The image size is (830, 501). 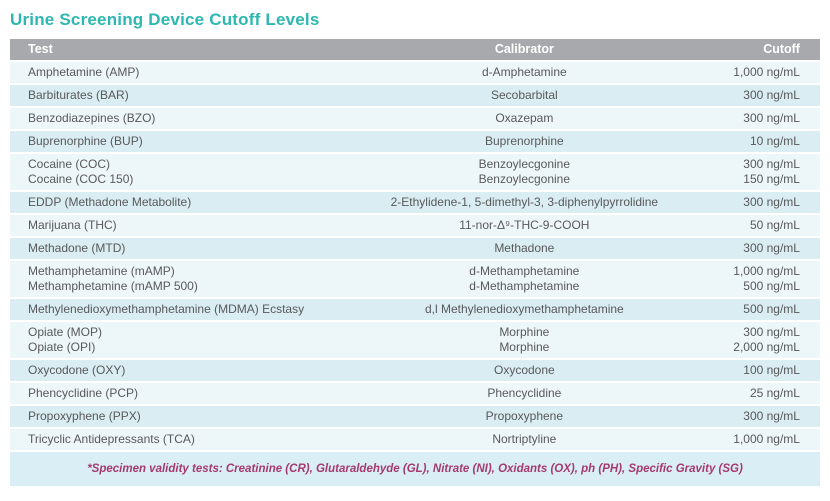 I want to click on cutoff-cell: 50 ng/mL, so click(x=774, y=225).